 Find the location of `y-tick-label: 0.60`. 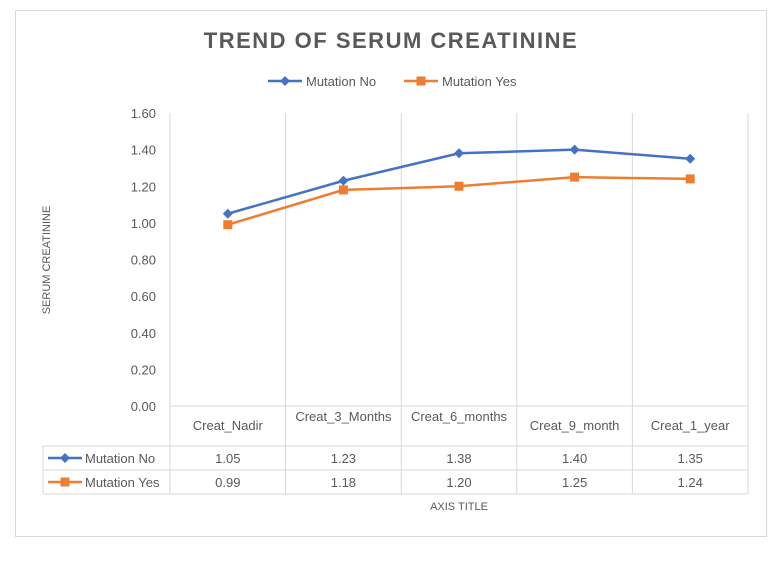

y-tick-label: 0.60 is located at coordinates (143, 296).